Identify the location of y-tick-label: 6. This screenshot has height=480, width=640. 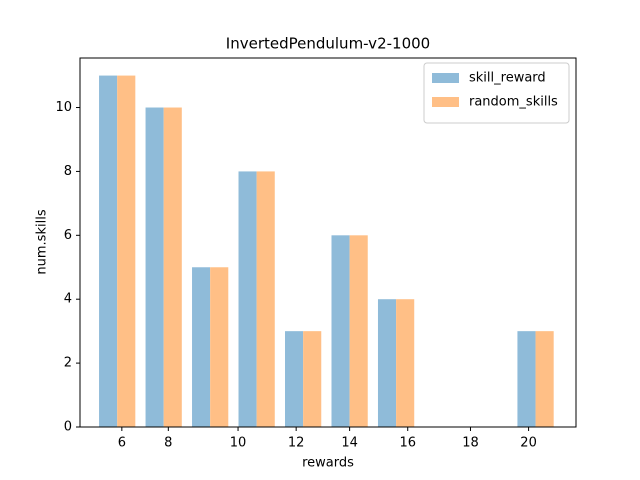
(68, 235).